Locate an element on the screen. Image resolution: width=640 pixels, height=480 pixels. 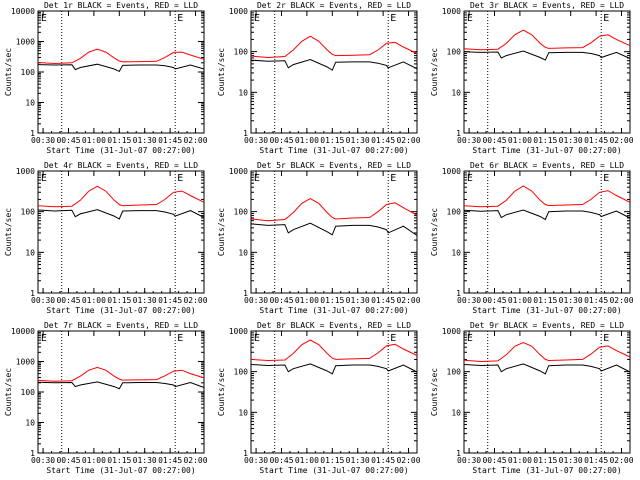
chart-title: Det 1r BLACK = Events, RED = LLD is located at coordinates (121, 5).